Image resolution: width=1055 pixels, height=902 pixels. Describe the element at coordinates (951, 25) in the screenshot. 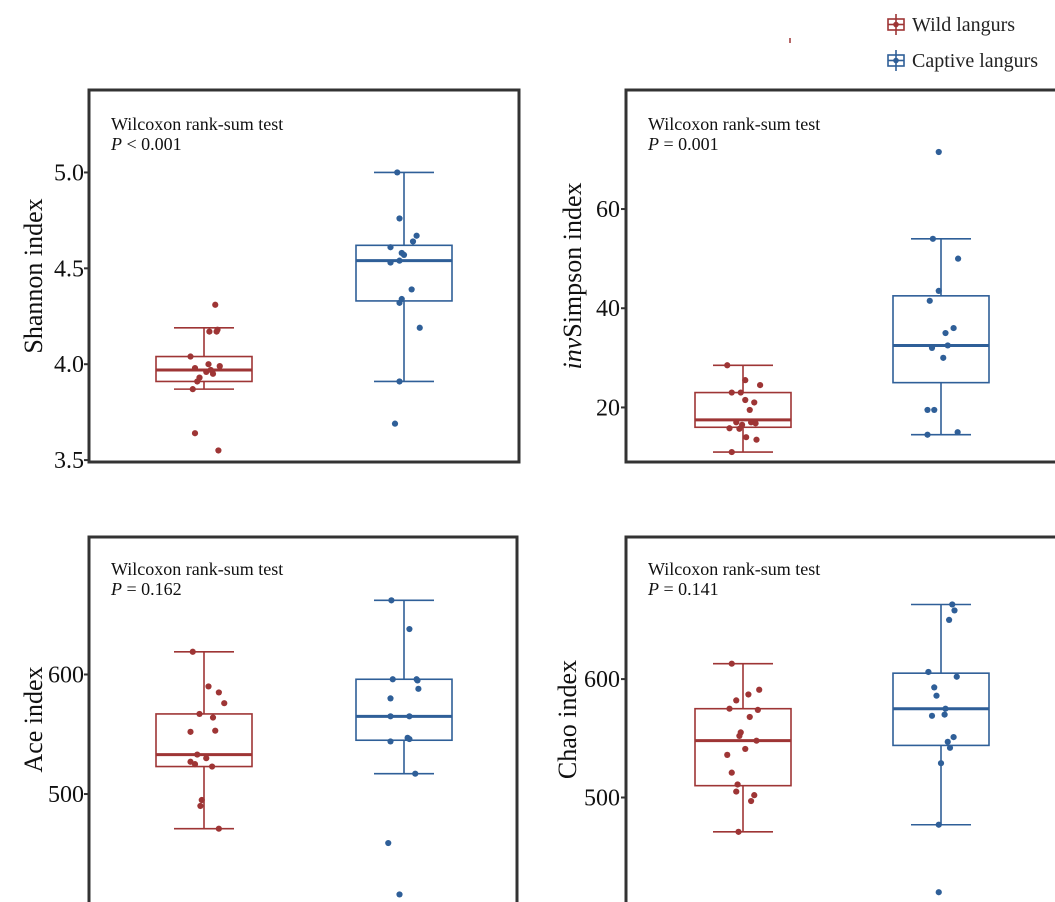

I see `legend-wild: Wild langurs` at that location.